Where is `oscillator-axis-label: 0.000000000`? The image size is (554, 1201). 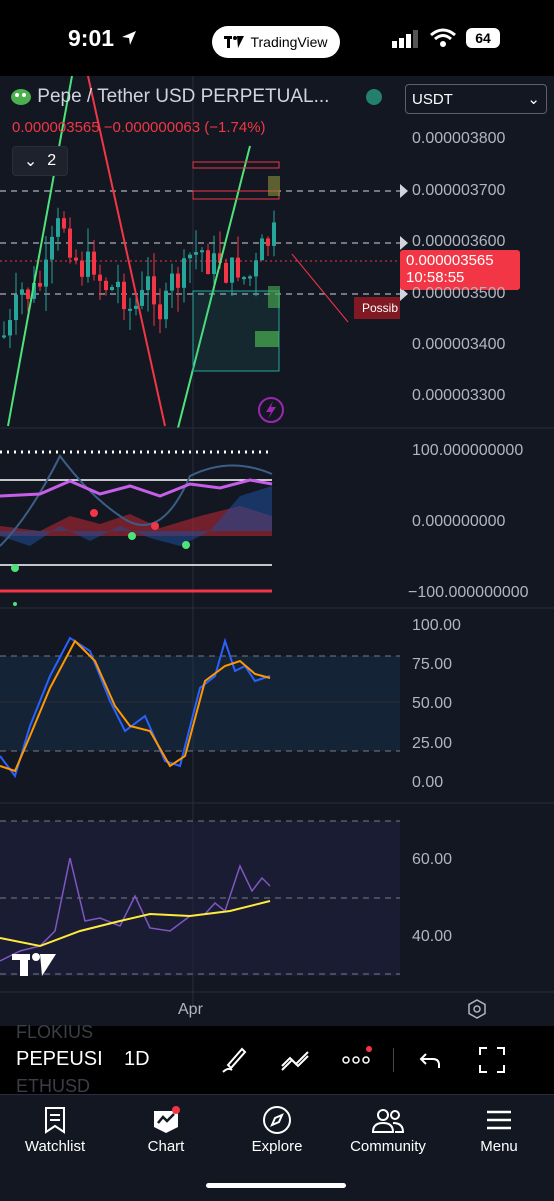 oscillator-axis-label: 0.000000000 is located at coordinates (459, 521).